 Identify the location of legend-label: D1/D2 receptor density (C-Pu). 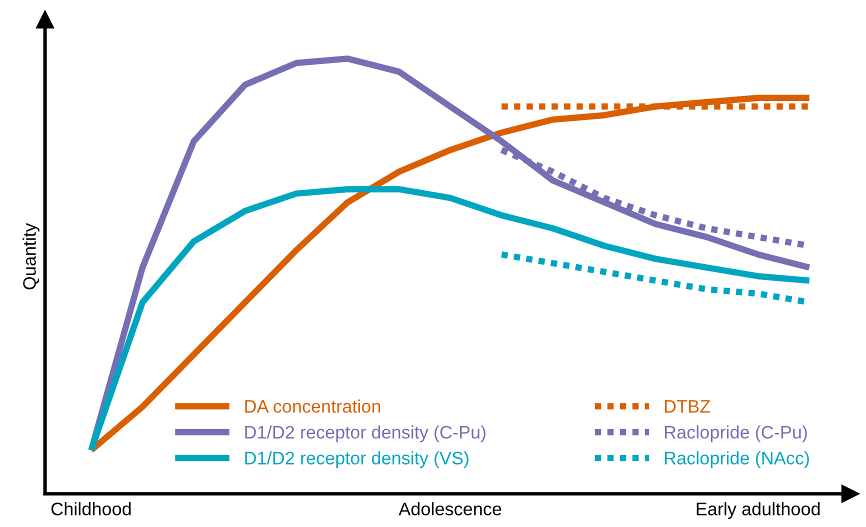
(365, 433).